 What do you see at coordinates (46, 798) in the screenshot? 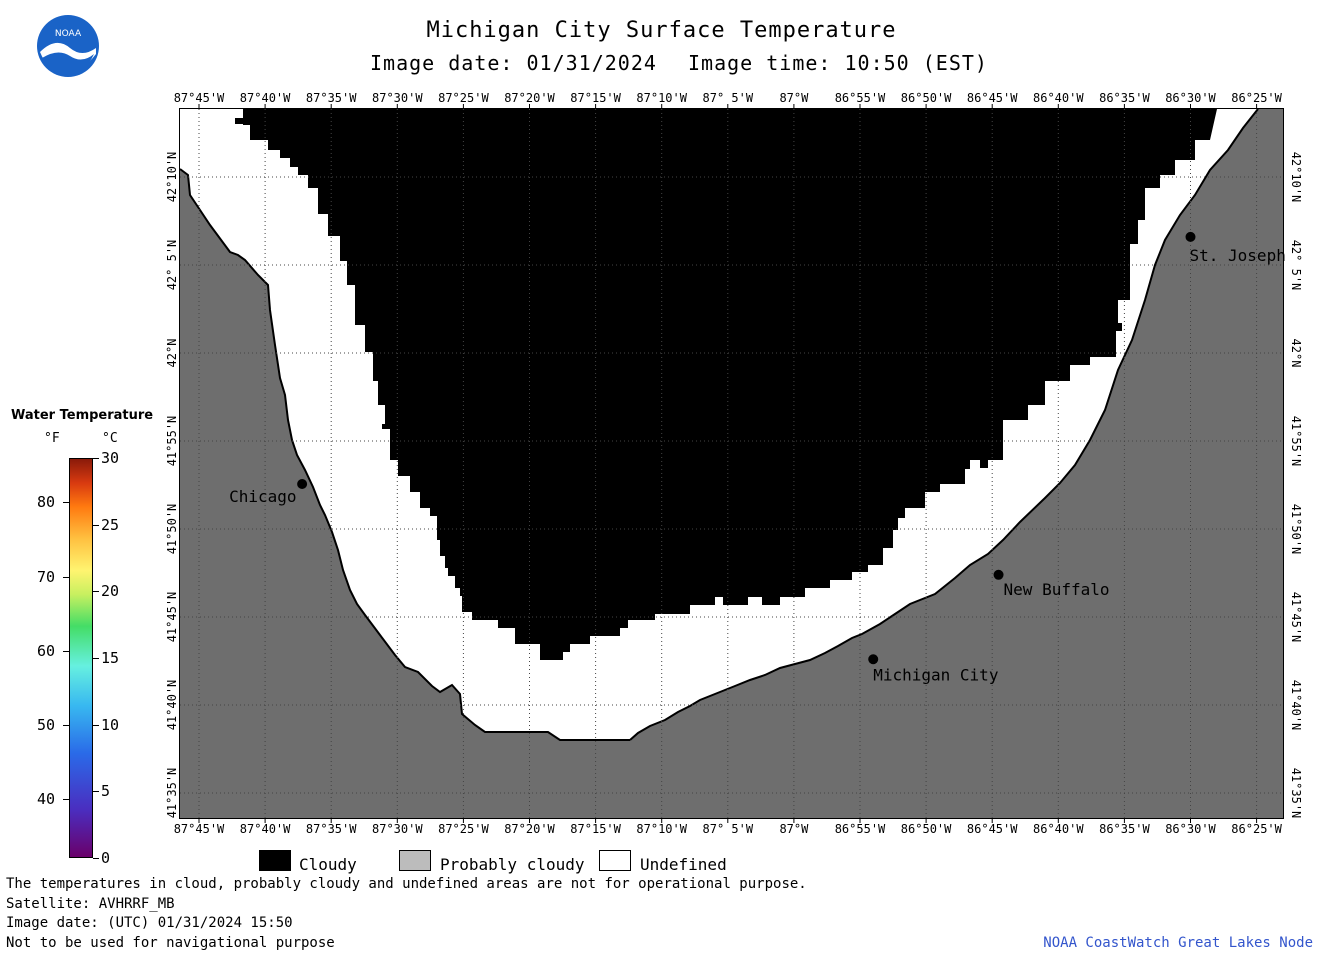
I see `colorbar-f-label: 40` at bounding box center [46, 798].